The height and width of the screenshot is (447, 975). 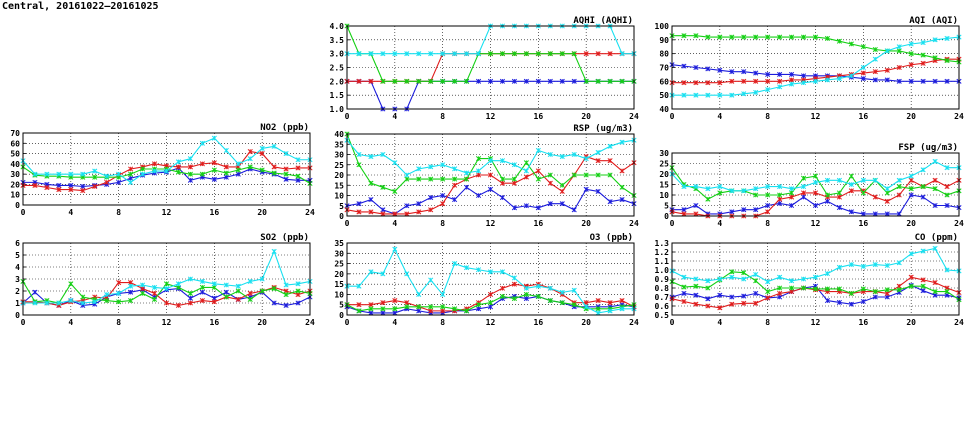 What do you see at coordinates (431, 54) in the screenshot?
I see `aqhi-point-cyan` at bounding box center [431, 54].